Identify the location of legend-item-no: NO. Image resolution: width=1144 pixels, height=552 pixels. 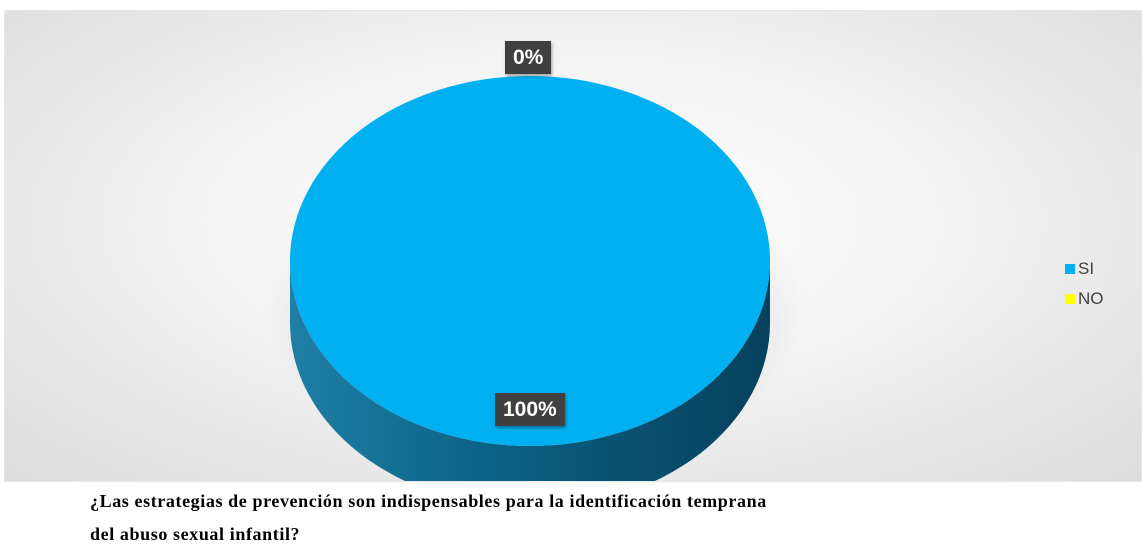
(1084, 299).